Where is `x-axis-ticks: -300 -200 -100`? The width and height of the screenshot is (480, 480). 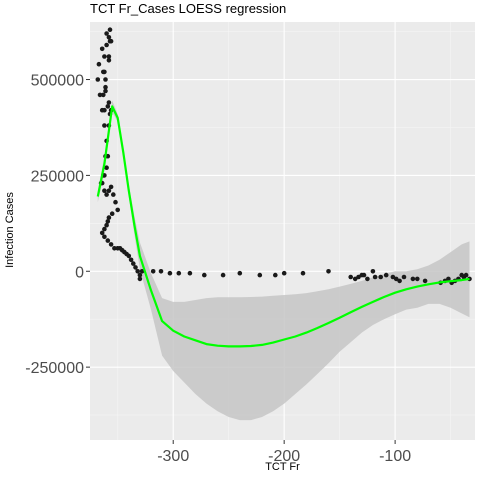
x-axis-ticks: -300 -200 -100 is located at coordinates (284, 452).